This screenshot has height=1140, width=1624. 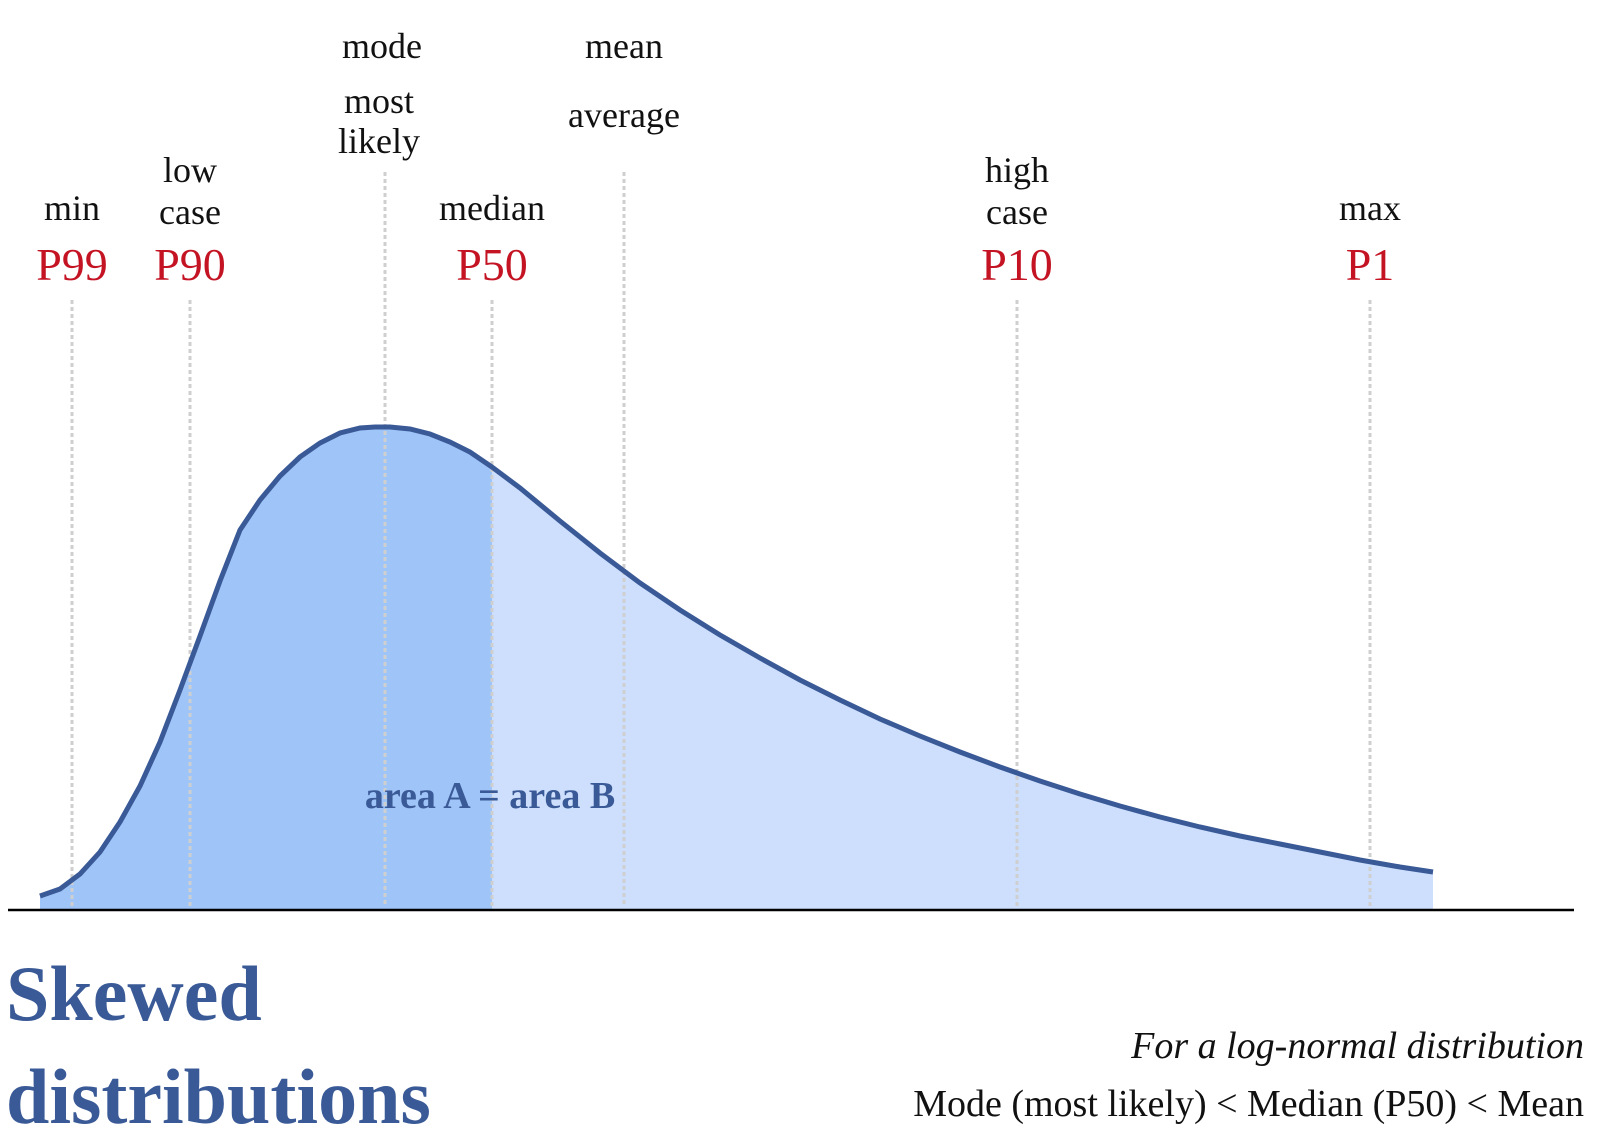 I want to click on mode-desc-line: mode, so click(x=382, y=46).